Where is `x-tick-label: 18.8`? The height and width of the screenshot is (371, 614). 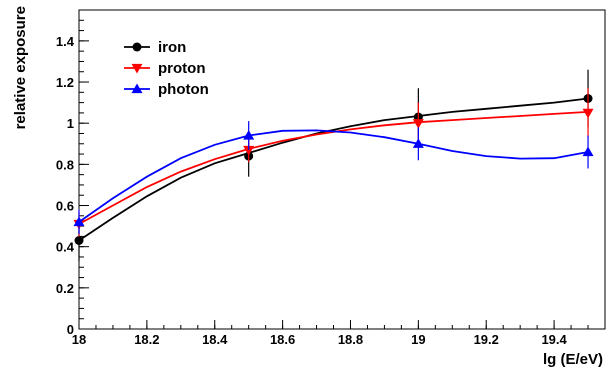
x-tick-label: 18.8 is located at coordinates (350, 339).